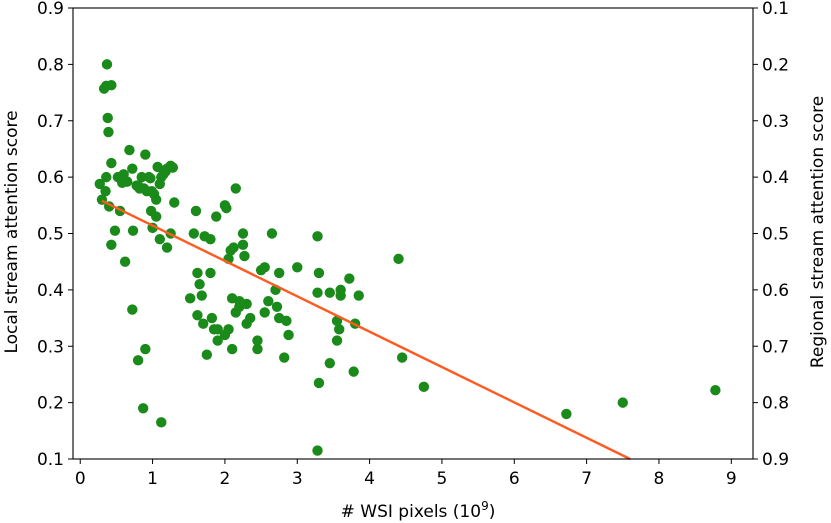 This screenshot has height=523, width=831. I want to click on x-tick-label: 1, so click(152, 479).